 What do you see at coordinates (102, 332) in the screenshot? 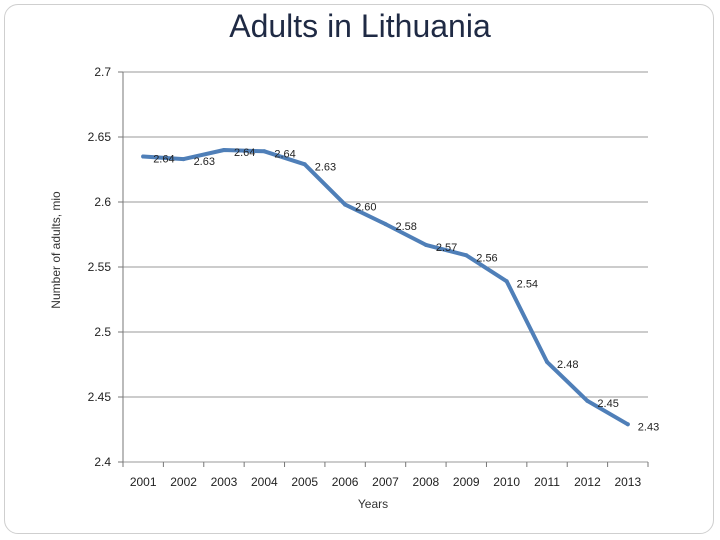
I see `y-tick-label: 2.5` at bounding box center [102, 332].